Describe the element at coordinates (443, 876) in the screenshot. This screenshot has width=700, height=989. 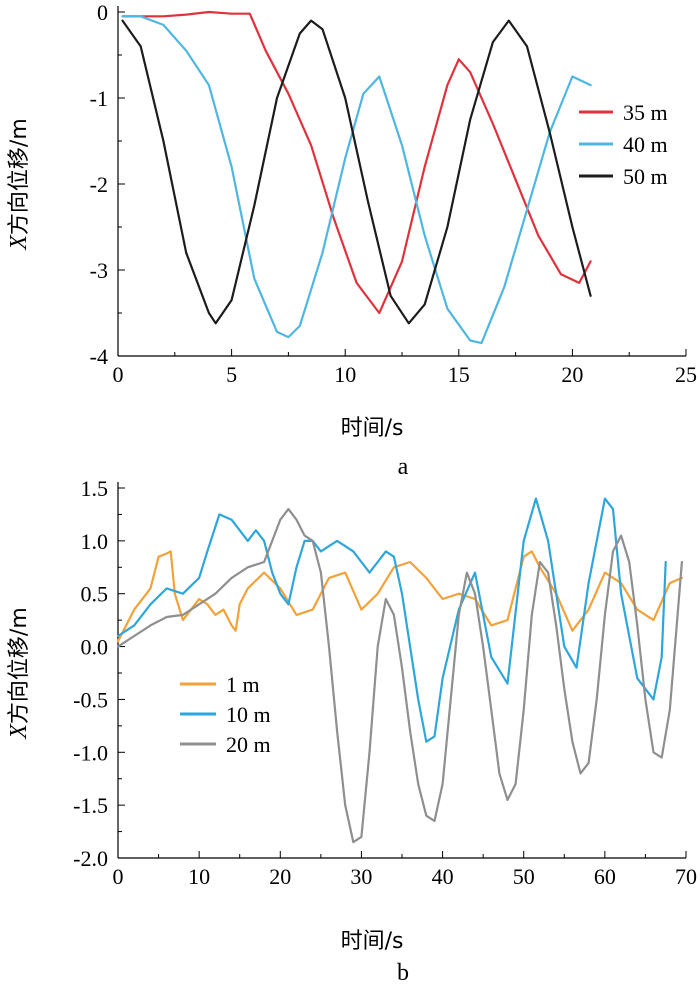
I see `x-tick-label: 40` at that location.